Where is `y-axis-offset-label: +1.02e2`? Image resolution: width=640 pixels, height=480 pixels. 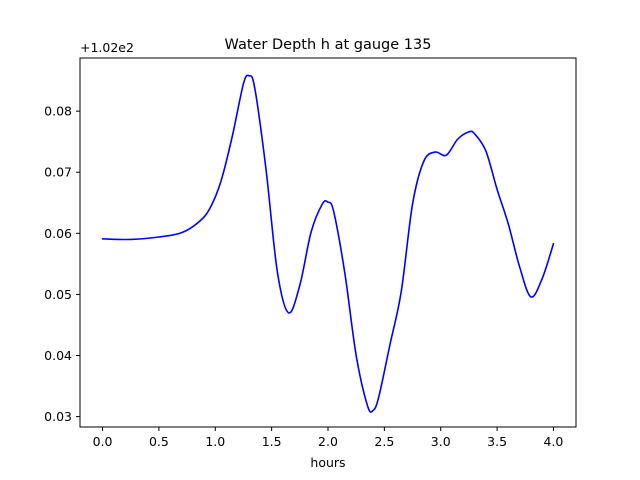 y-axis-offset-label: +1.02e2 is located at coordinates (107, 47).